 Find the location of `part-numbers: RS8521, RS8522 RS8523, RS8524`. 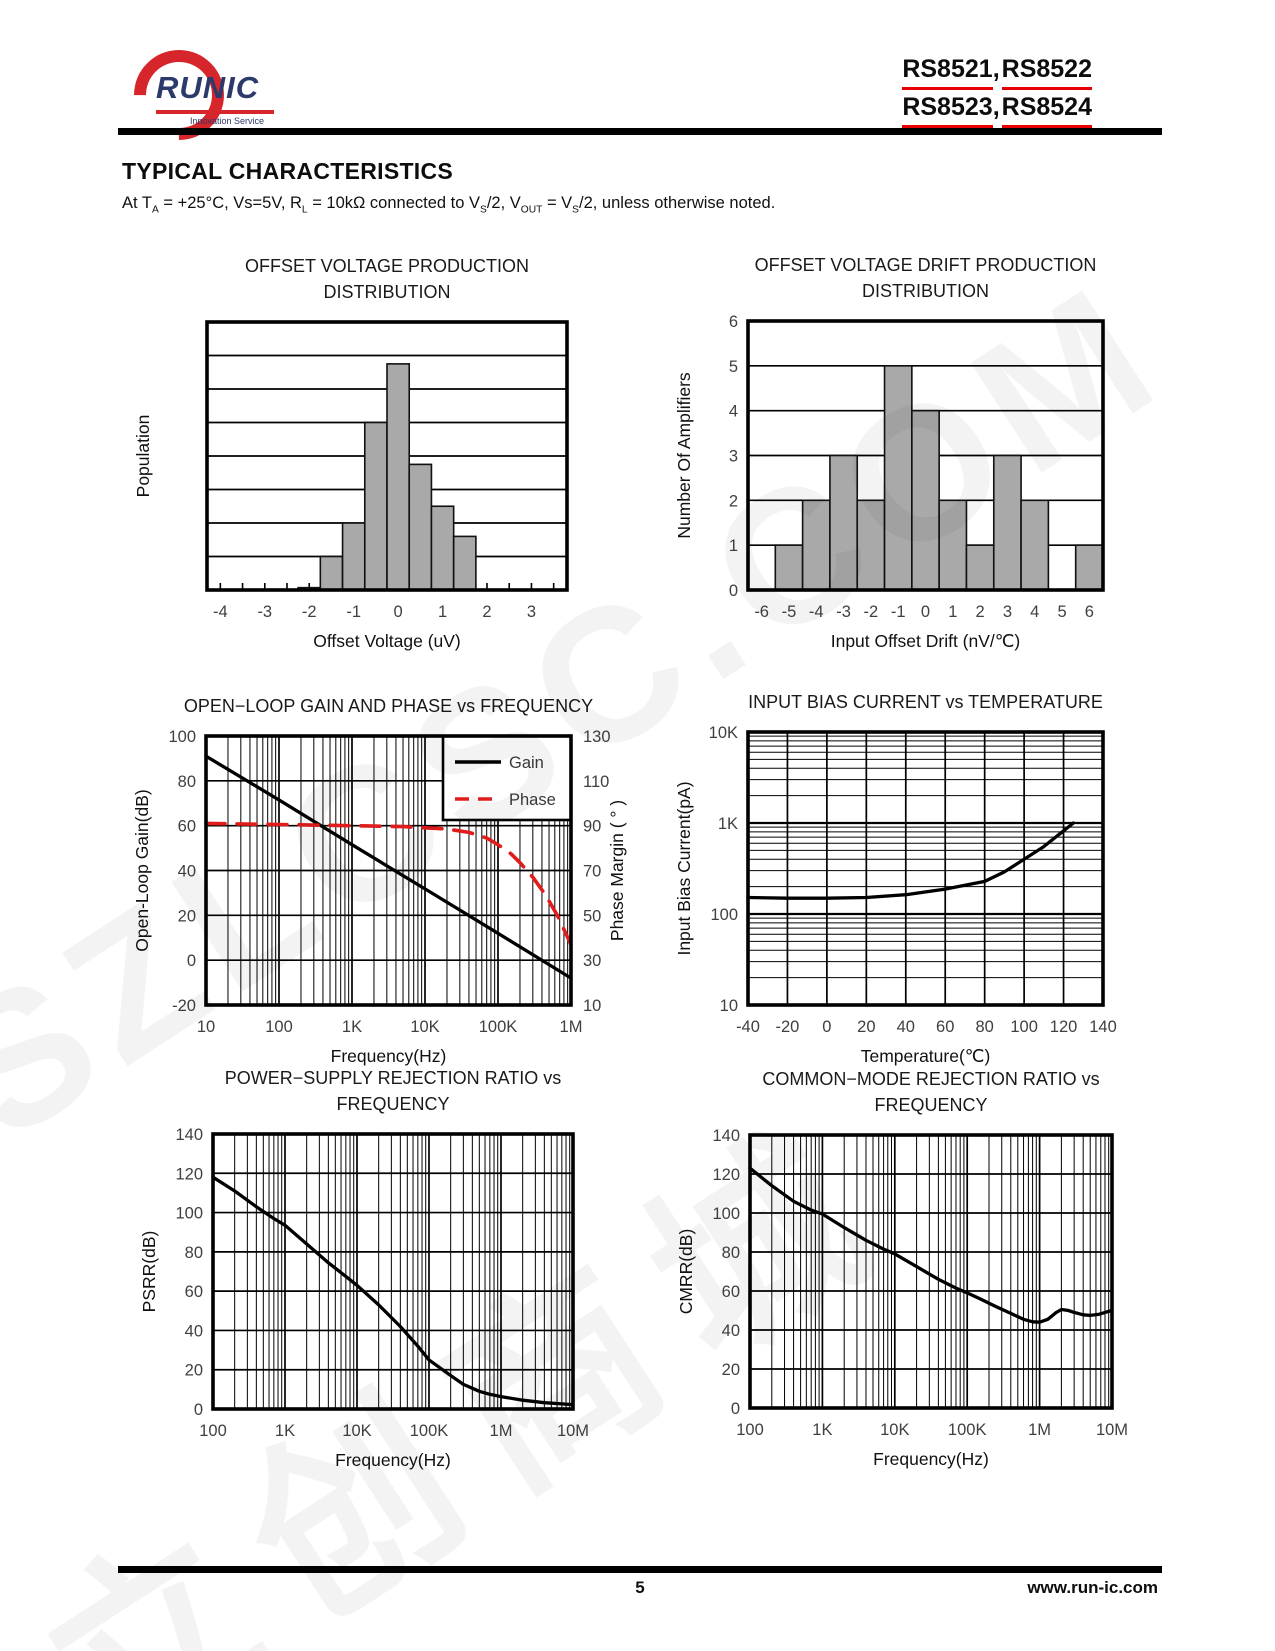

part-numbers: RS8521, RS8522 RS8523, RS8524 is located at coordinates (997, 90).